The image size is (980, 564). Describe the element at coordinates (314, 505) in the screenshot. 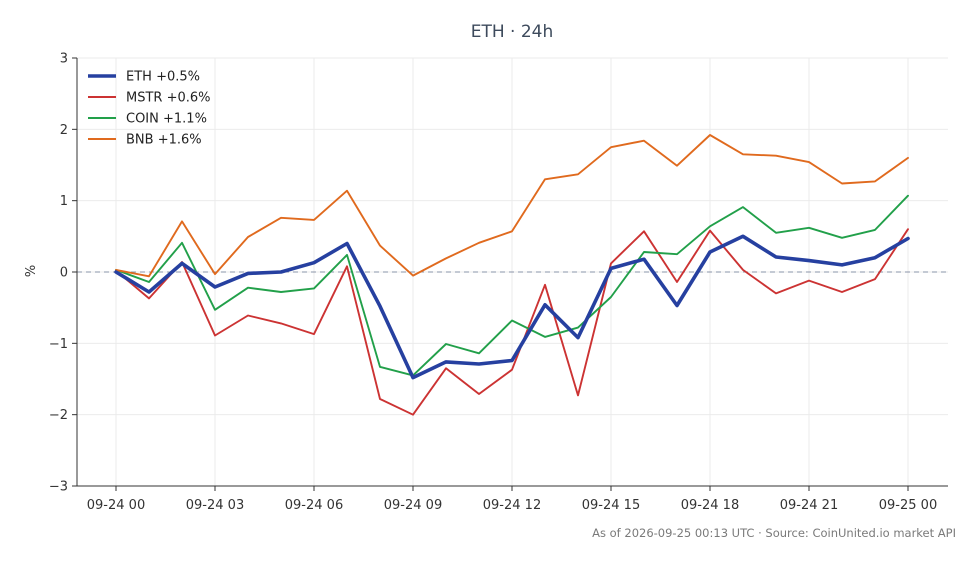

I see `x-tick-label: 09-24 06` at that location.